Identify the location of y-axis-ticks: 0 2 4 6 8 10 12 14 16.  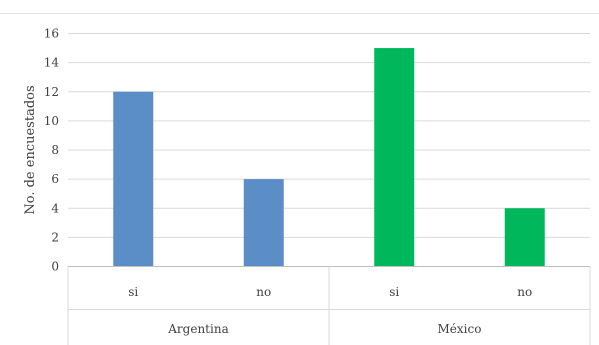
(52, 150).